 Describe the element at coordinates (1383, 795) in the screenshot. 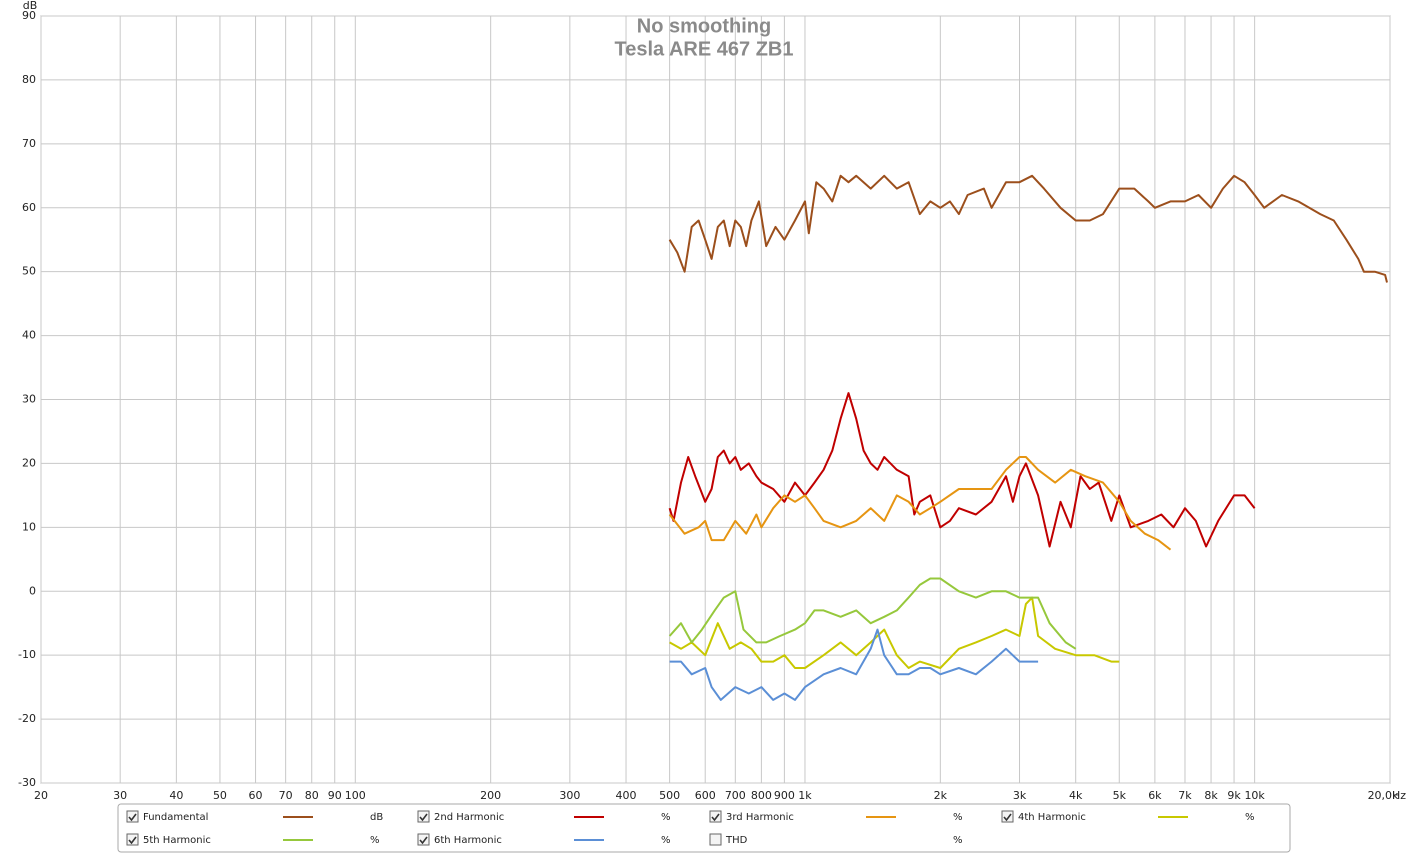

I see `x-tick-label: 20,0k` at that location.